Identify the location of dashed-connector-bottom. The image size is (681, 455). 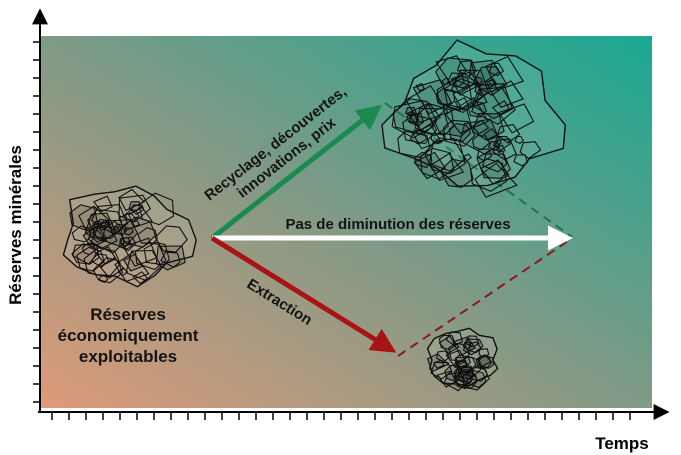
(483, 298).